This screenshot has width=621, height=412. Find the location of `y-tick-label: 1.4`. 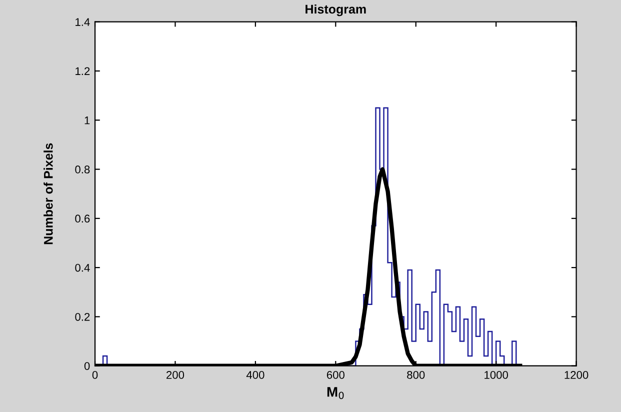

y-tick-label: 1.4 is located at coordinates (83, 22).